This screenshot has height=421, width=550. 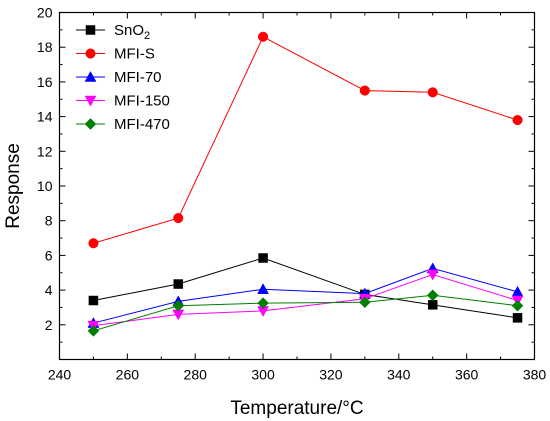 I want to click on y-tick-label: 14, so click(x=45, y=117).